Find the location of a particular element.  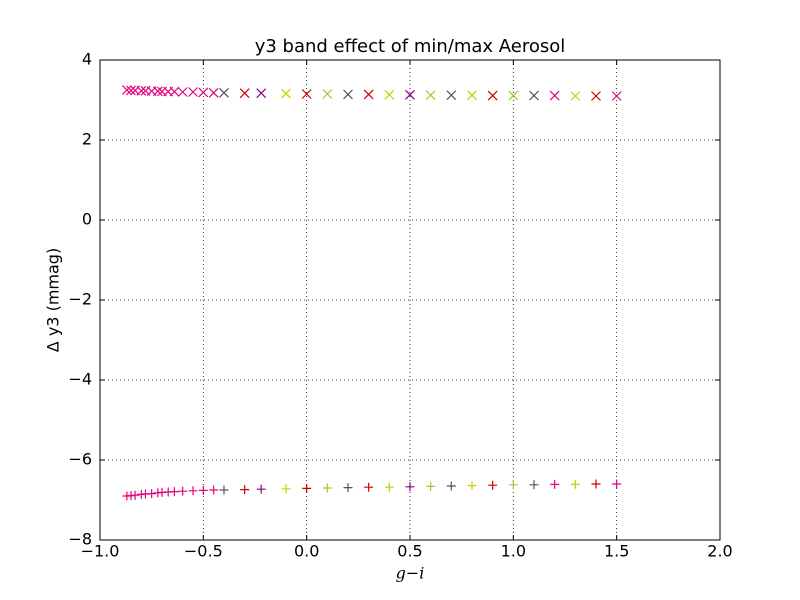

y-tick-label: −2 is located at coordinates (80, 299).